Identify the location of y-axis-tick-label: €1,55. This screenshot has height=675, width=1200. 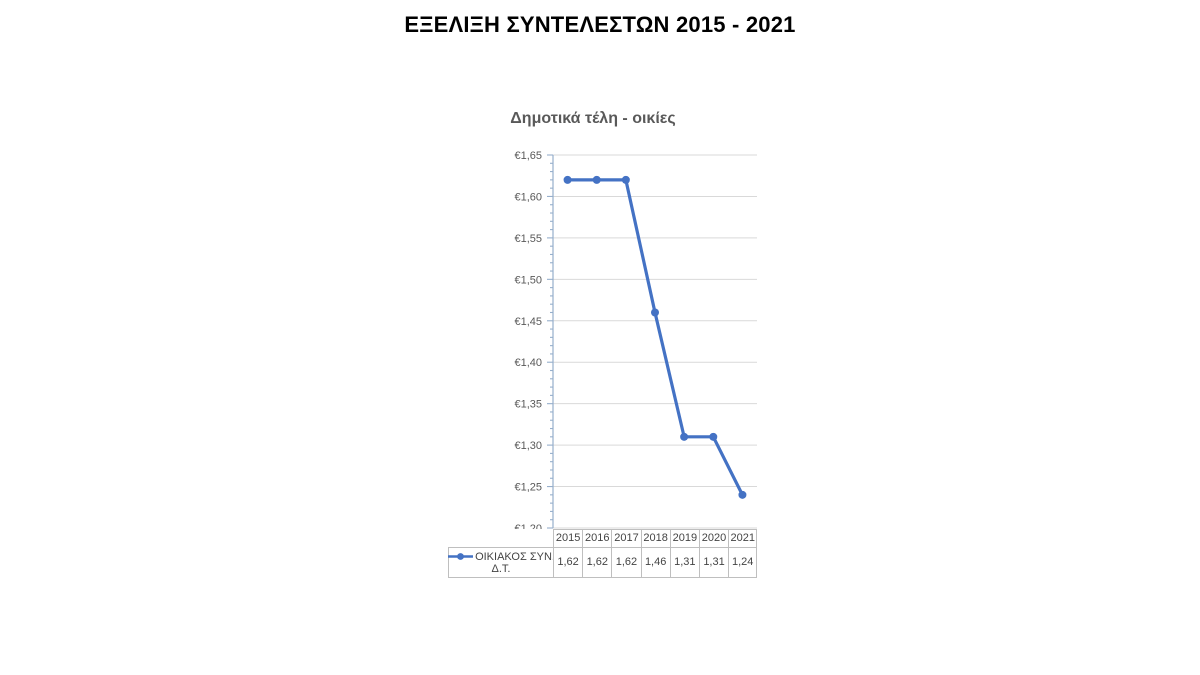
(528, 239).